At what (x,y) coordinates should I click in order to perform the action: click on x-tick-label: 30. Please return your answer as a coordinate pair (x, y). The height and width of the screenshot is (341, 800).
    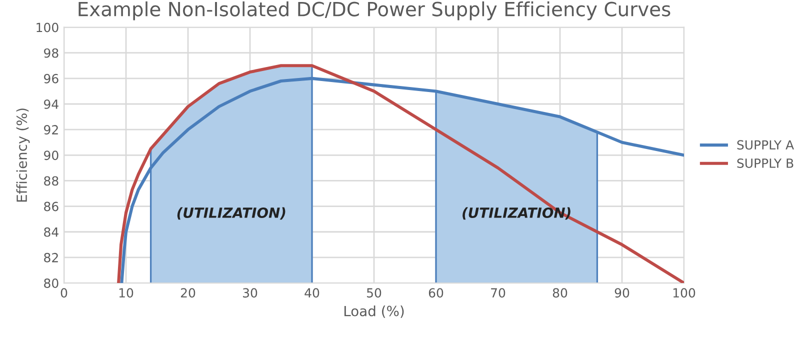
    Looking at the image, I should click on (250, 293).